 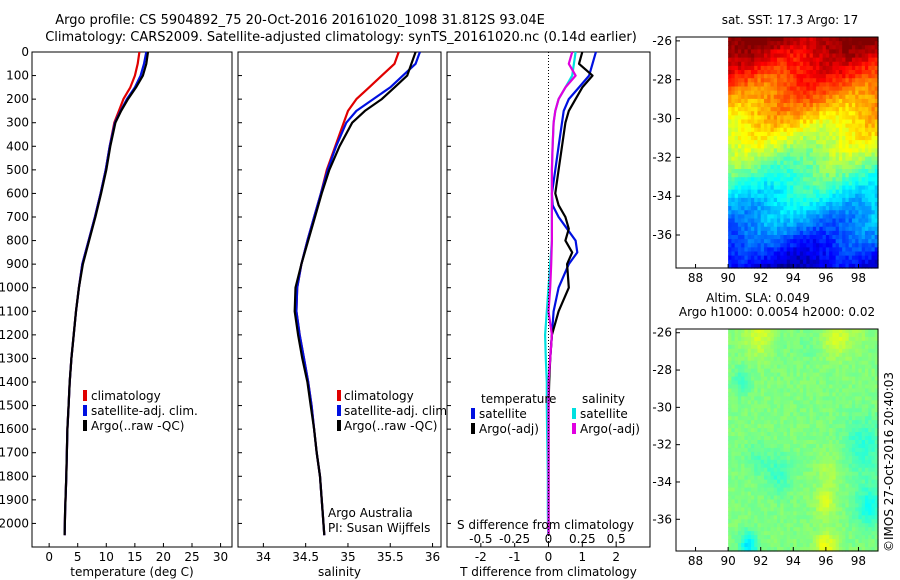 I want to click on x-tick-label: 34, so click(x=263, y=557).